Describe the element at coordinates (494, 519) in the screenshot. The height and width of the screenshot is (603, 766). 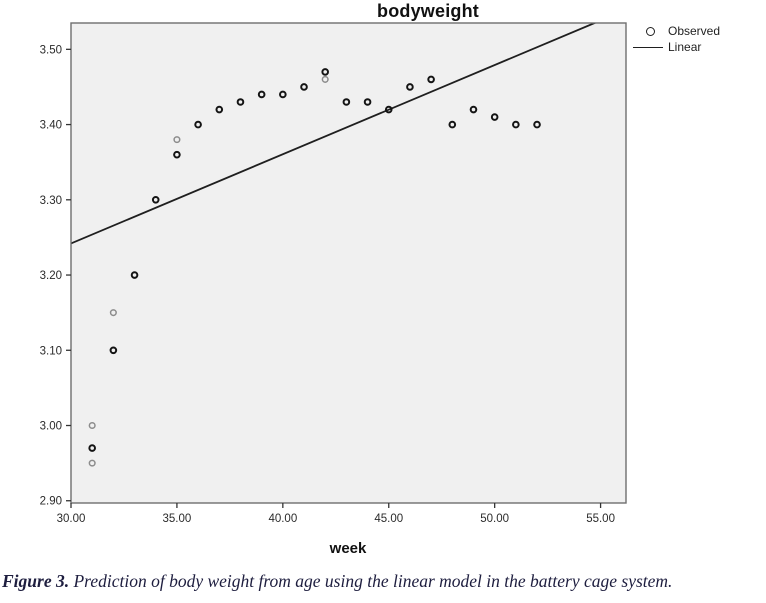
I see `x-tick-label: 50.00` at that location.